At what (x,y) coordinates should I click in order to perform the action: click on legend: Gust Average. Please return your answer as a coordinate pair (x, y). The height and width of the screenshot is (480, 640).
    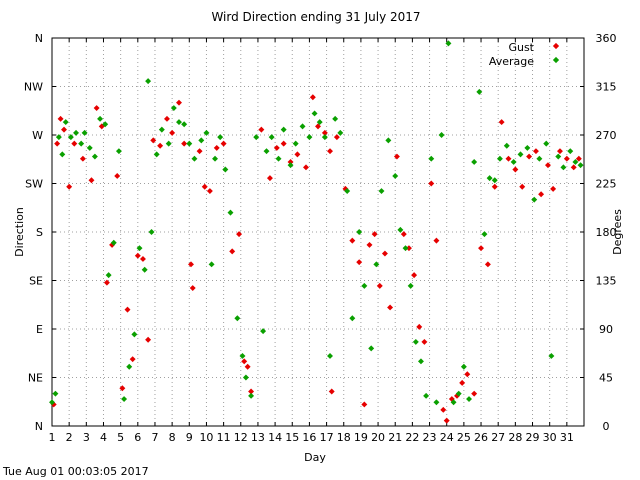
    Looking at the image, I should click on (524, 54).